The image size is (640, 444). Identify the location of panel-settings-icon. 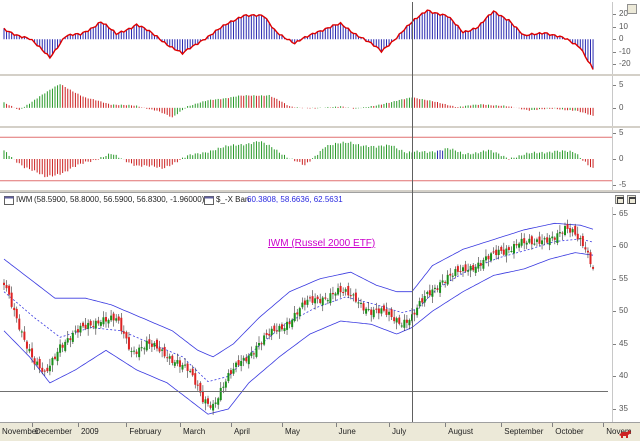
(632, 9).